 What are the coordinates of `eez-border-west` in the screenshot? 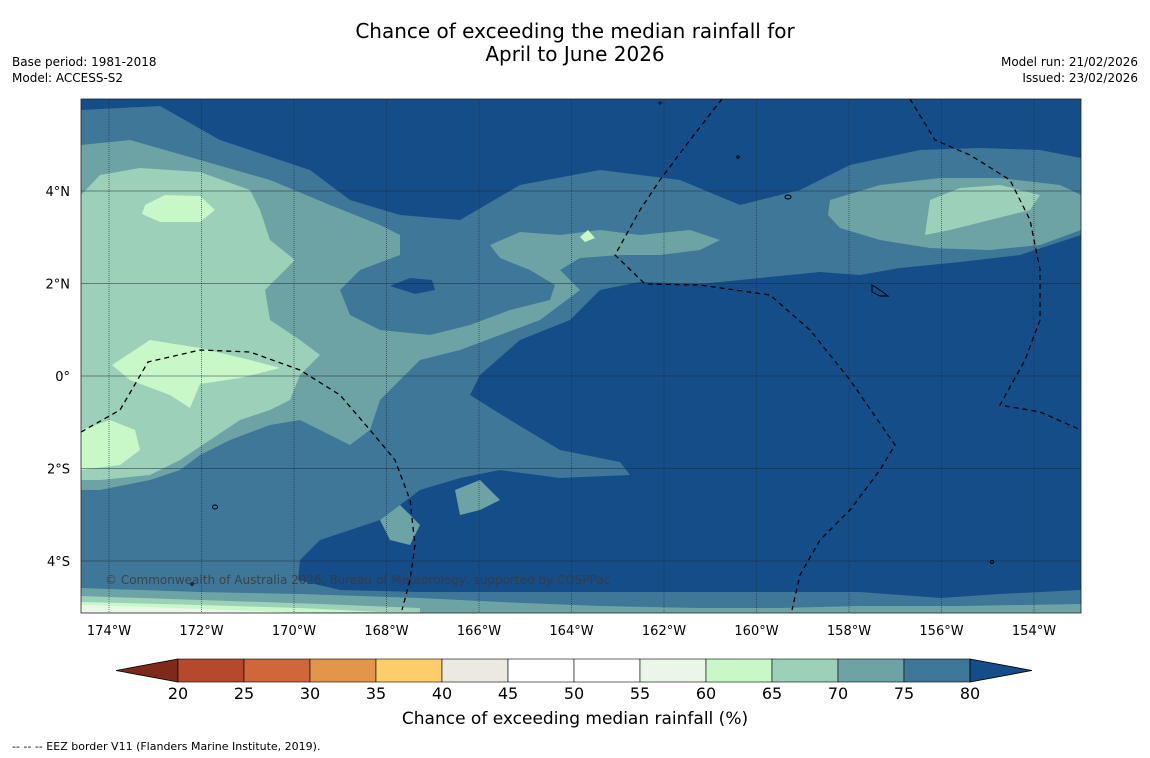 It's located at (248, 480).